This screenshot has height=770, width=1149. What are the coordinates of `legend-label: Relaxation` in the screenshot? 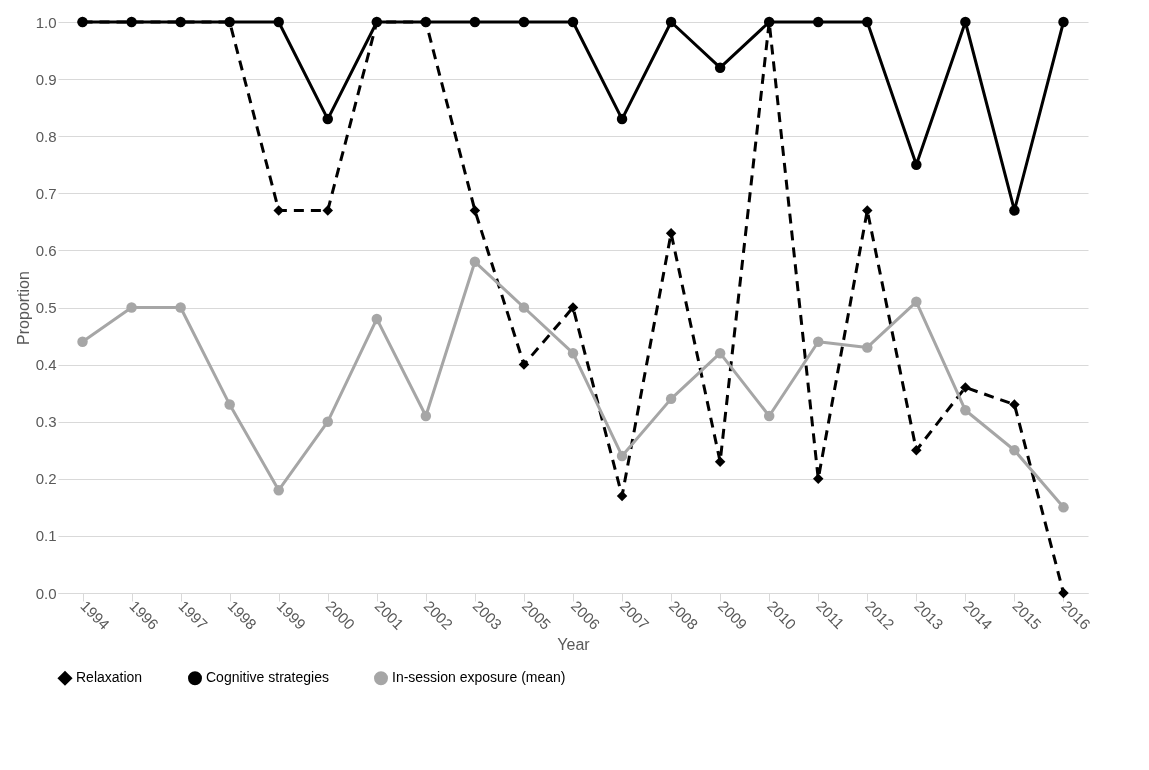 It's located at (109, 677).